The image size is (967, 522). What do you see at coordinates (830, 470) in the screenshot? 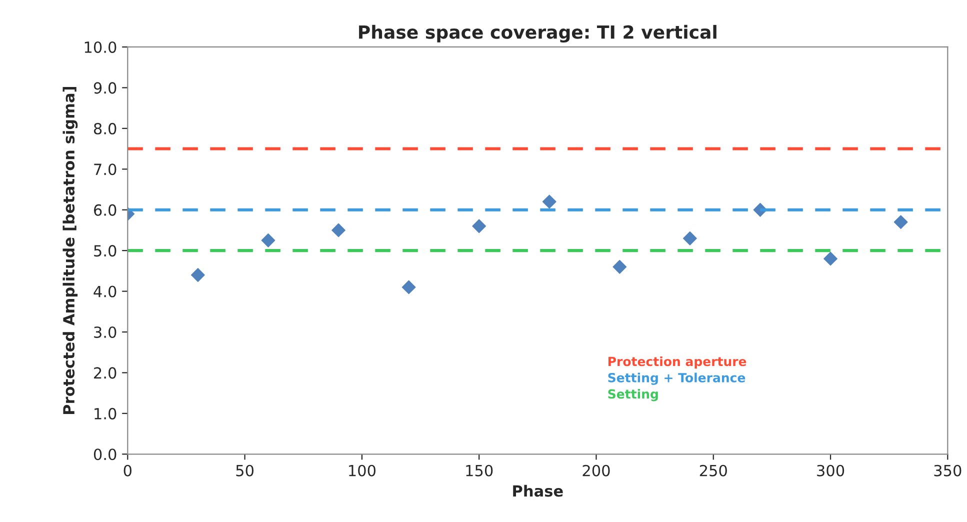
I see `x-tick-label: 300` at bounding box center [830, 470].